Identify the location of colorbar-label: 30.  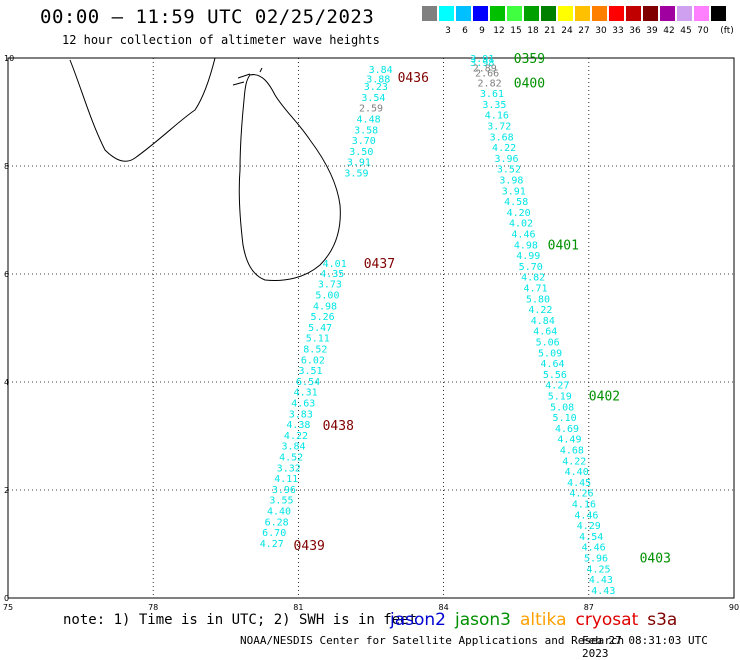
(601, 31).